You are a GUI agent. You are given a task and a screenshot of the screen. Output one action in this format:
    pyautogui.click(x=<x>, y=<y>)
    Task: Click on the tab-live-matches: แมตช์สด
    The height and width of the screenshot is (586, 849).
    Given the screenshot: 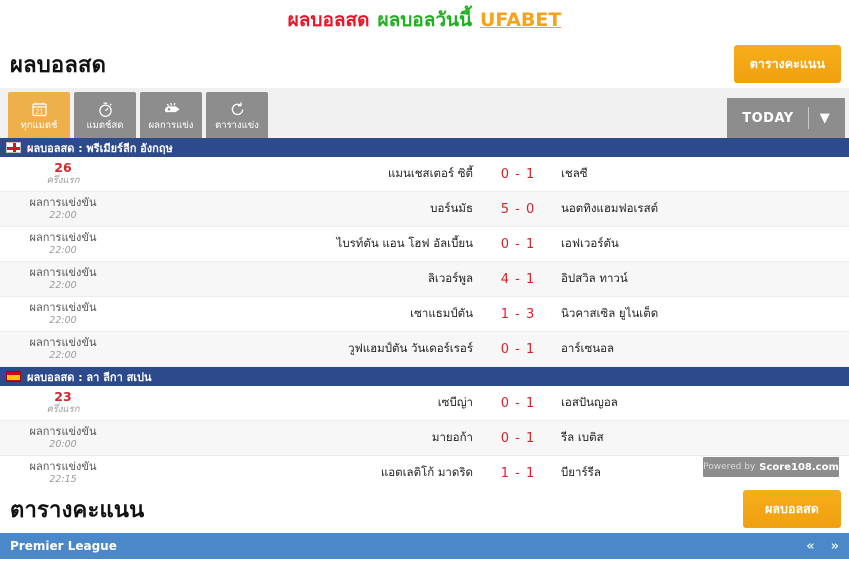 What is the action you would take?
    pyautogui.click(x=105, y=115)
    